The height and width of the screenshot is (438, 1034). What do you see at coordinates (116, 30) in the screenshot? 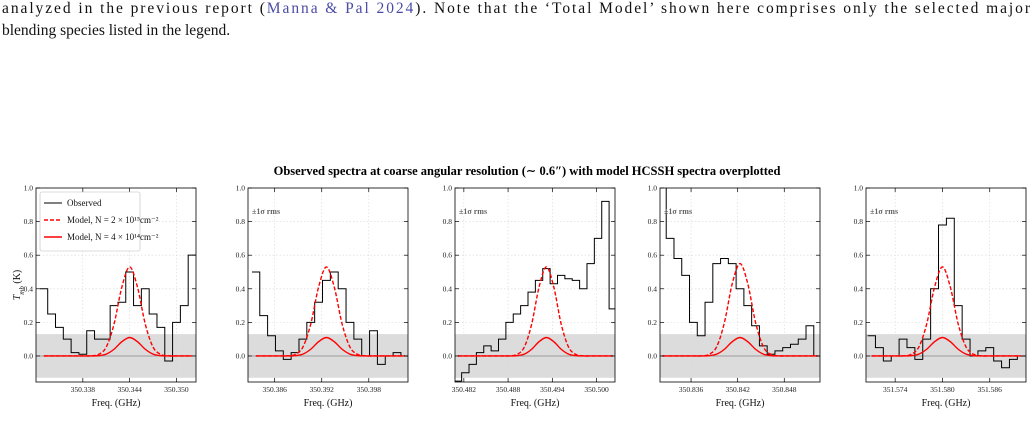
I see `paragraph-line: blending species listed in the legend.` at bounding box center [116, 30].